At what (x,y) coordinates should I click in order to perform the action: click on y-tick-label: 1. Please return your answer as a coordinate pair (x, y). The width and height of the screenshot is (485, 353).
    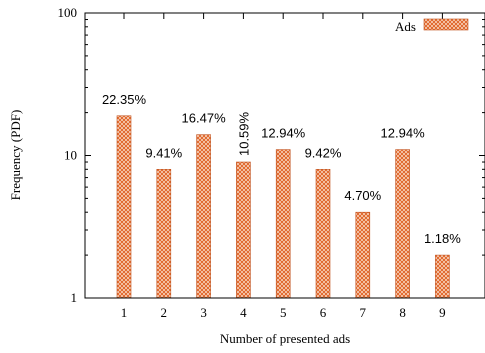
    Looking at the image, I should click on (74, 297).